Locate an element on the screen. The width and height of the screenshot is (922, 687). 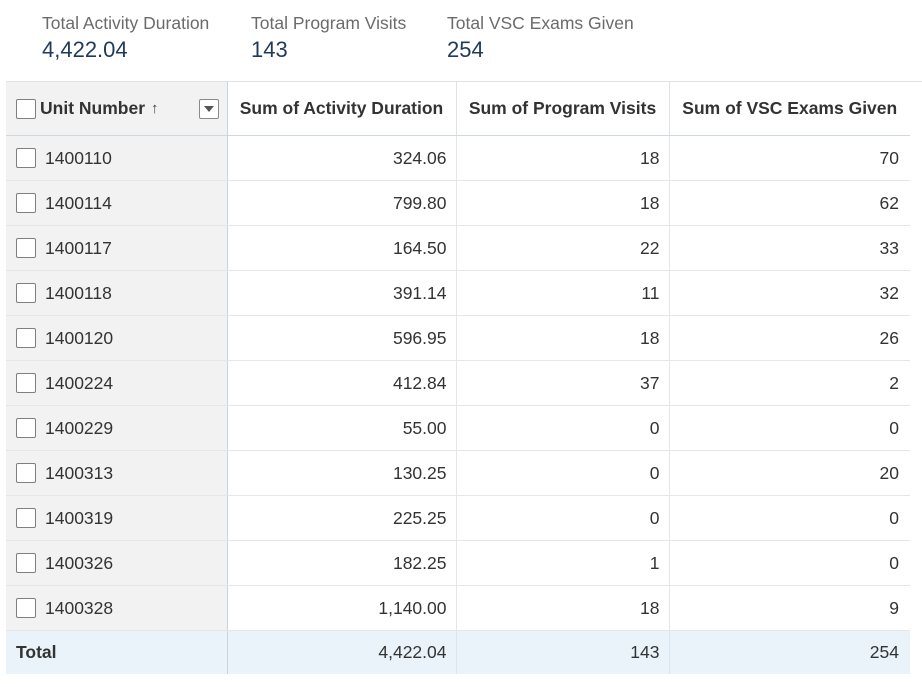
column-header-program-visits: Sum of Program Visits is located at coordinates (563, 108).